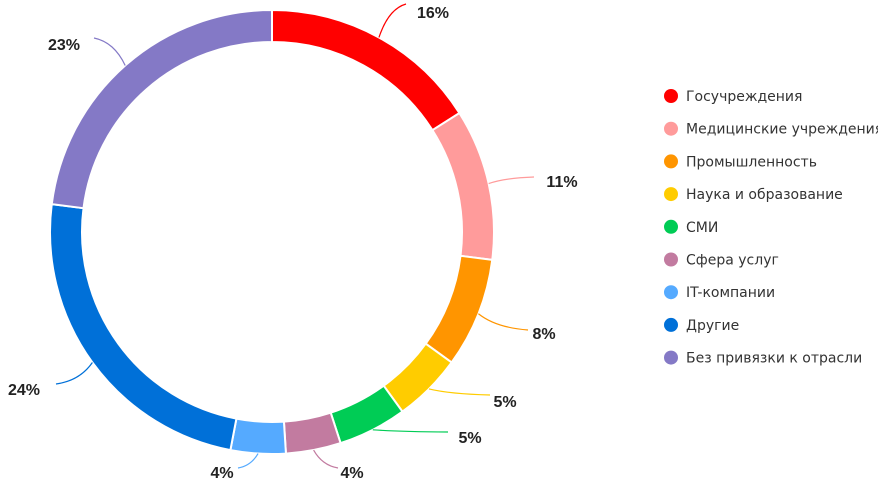 The image size is (878, 497). Describe the element at coordinates (730, 293) in the screenshot. I see `legend-label: IT-компании` at that location.